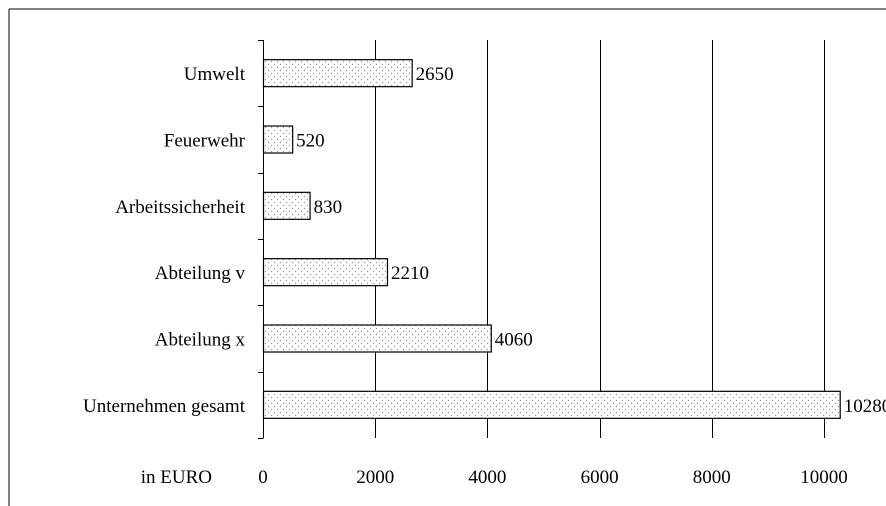  What do you see at coordinates (553, 477) in the screenshot?
I see `x-tick-labels: 0 2000 4000 6000 8000 10000` at bounding box center [553, 477].